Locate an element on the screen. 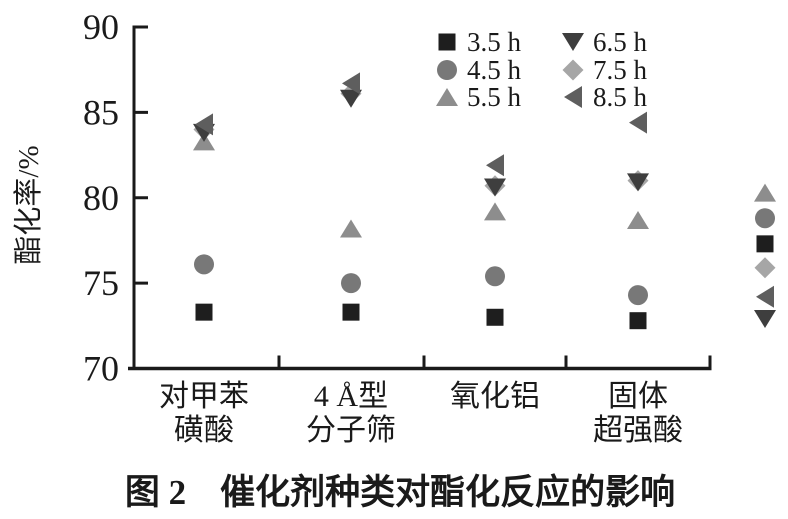 The image size is (788, 519). point-square-cat3 is located at coordinates (495, 317).